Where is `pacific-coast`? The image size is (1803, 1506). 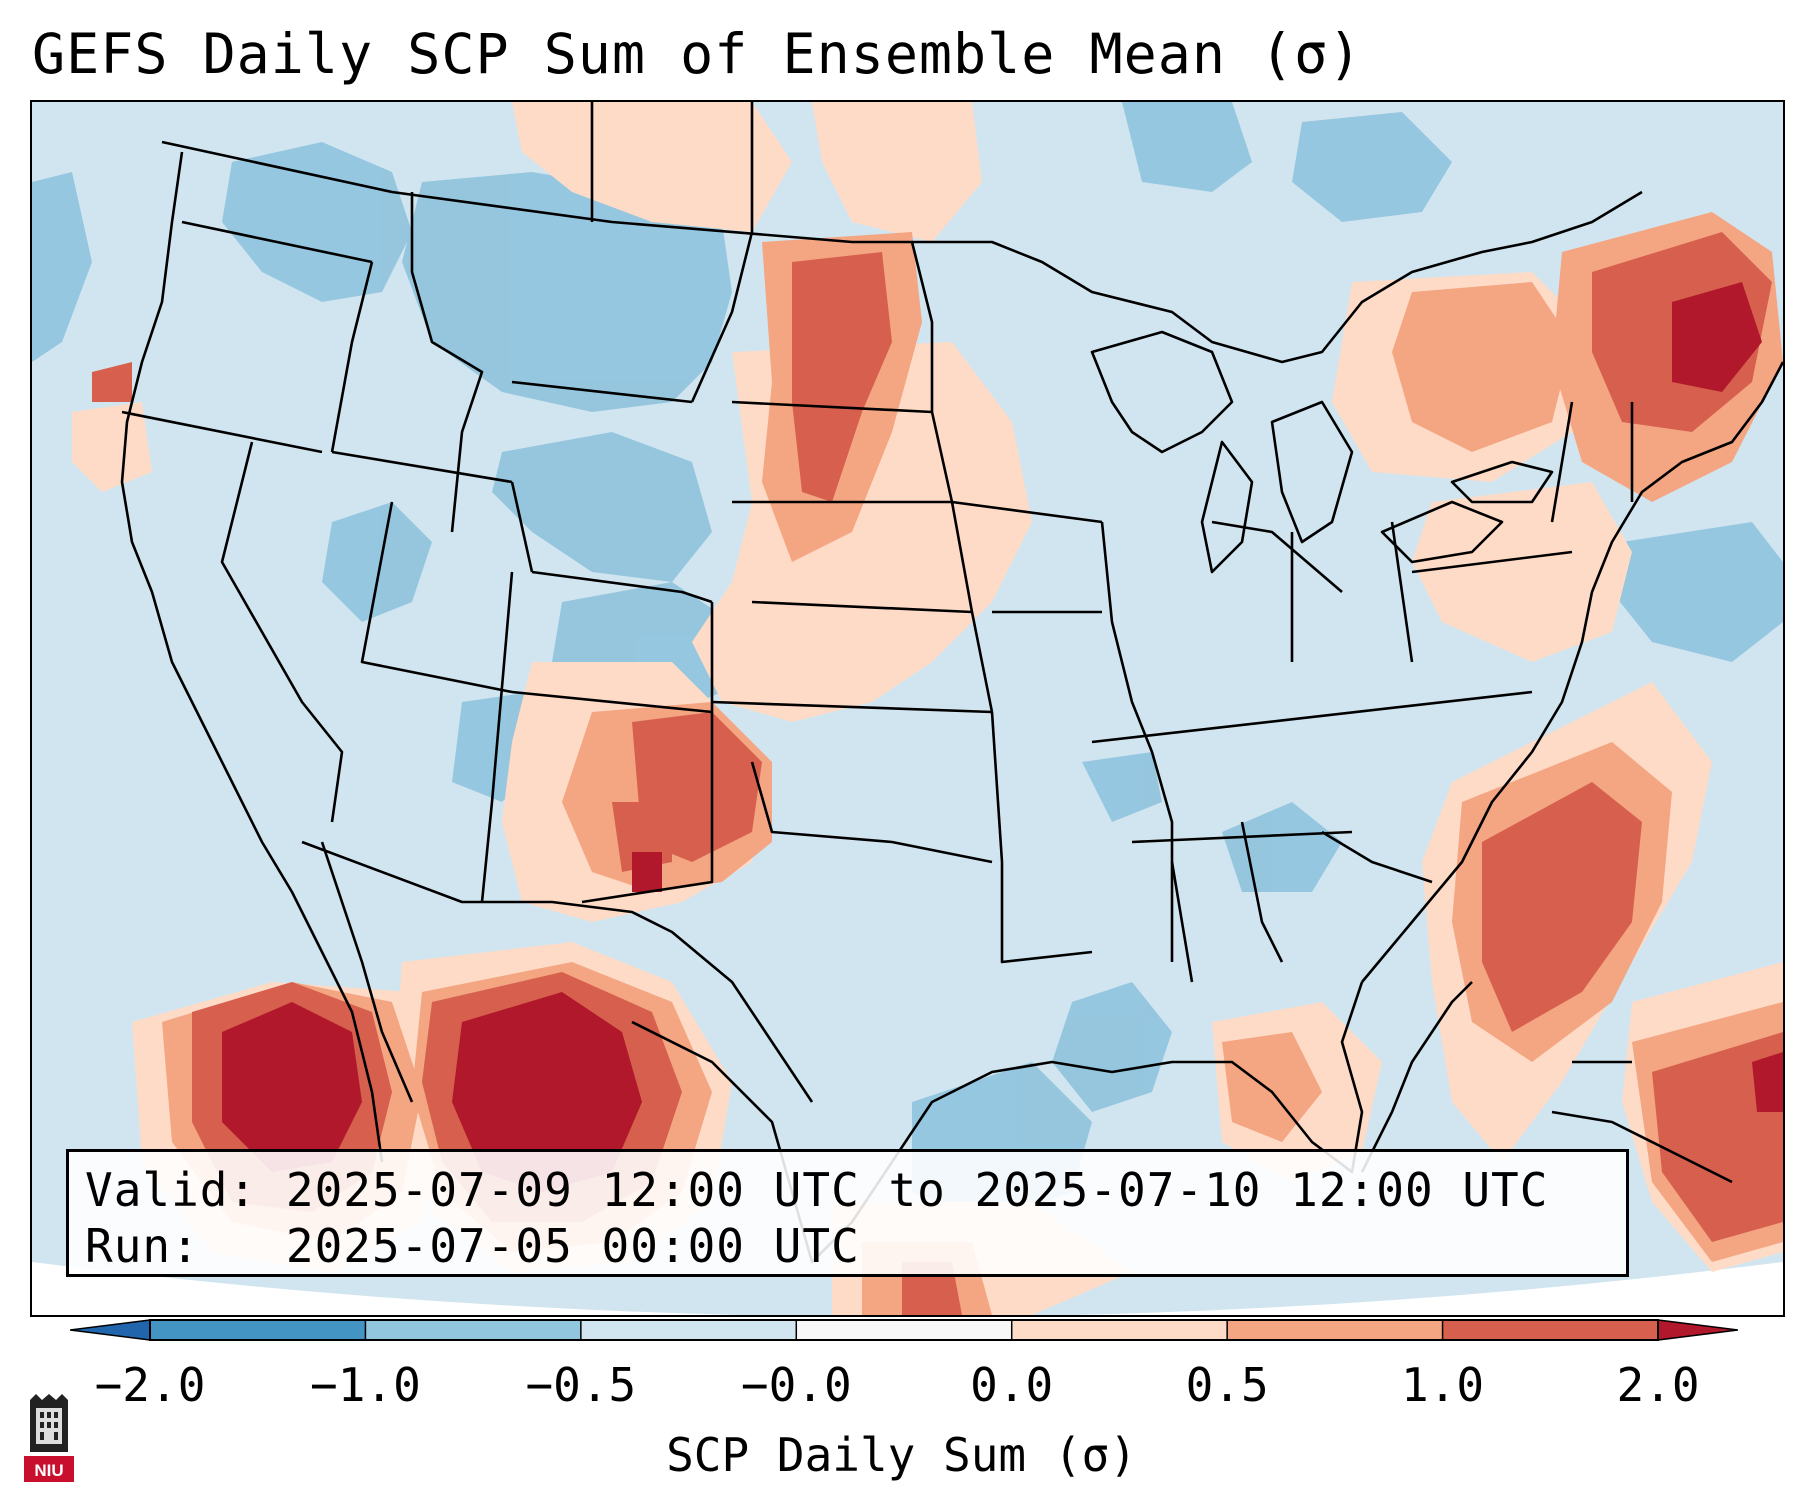
pacific-coast is located at coordinates (252, 657).